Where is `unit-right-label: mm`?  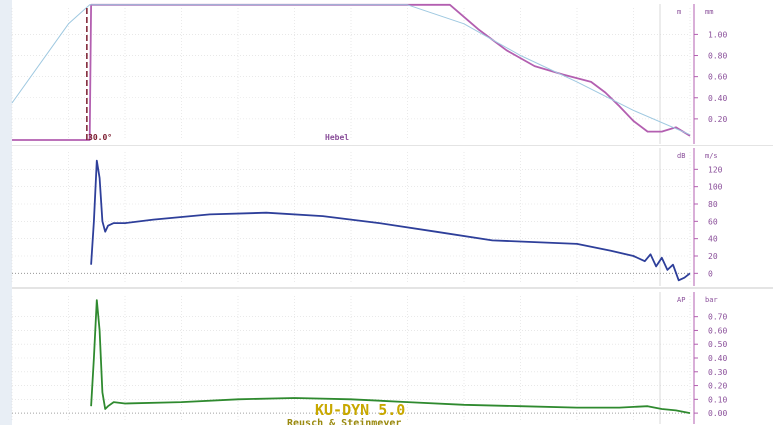
unit-right-label: mm is located at coordinates (709, 12).